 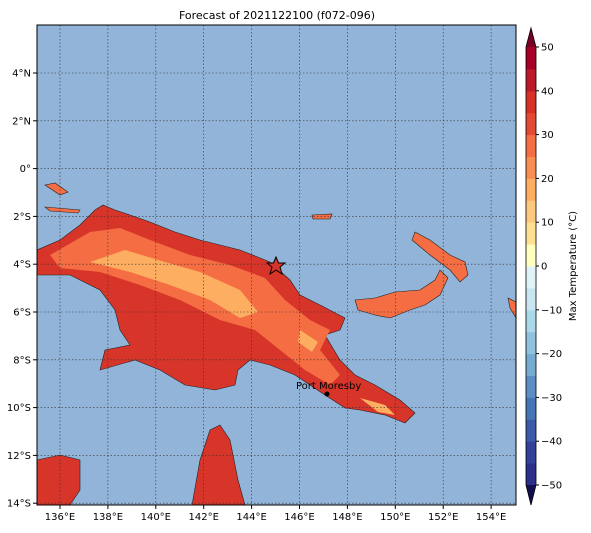 What do you see at coordinates (347, 517) in the screenshot?
I see `x-tick-label: 148°E` at bounding box center [347, 517].